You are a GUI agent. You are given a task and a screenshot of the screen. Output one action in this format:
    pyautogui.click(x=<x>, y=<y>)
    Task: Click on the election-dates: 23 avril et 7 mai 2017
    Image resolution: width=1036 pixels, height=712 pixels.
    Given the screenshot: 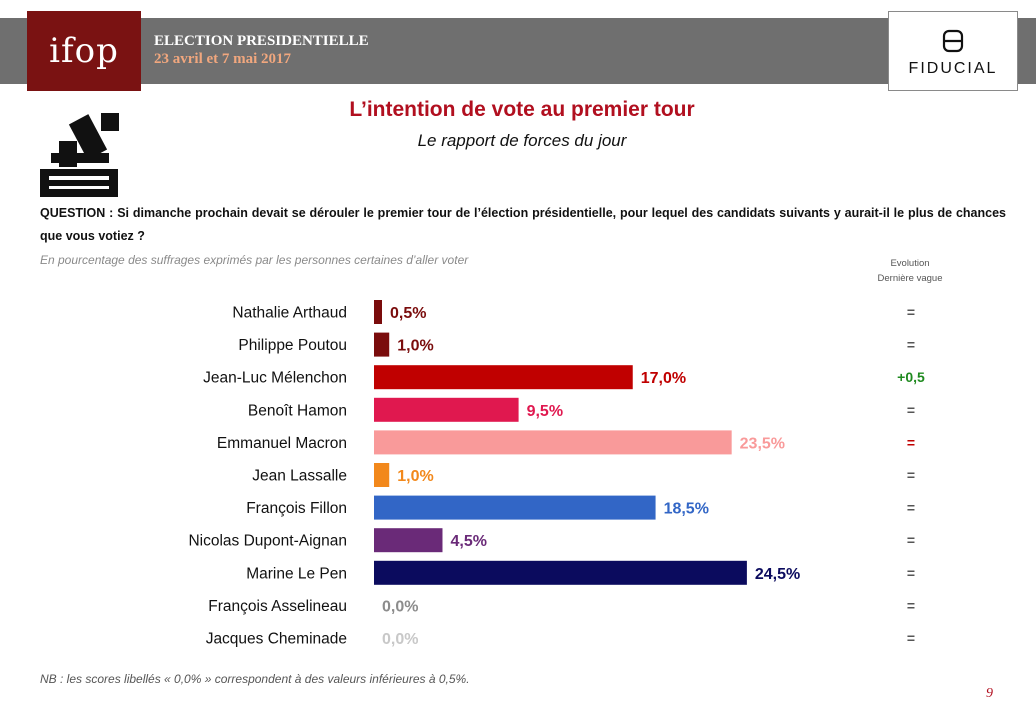 What is the action you would take?
    pyautogui.click(x=223, y=59)
    